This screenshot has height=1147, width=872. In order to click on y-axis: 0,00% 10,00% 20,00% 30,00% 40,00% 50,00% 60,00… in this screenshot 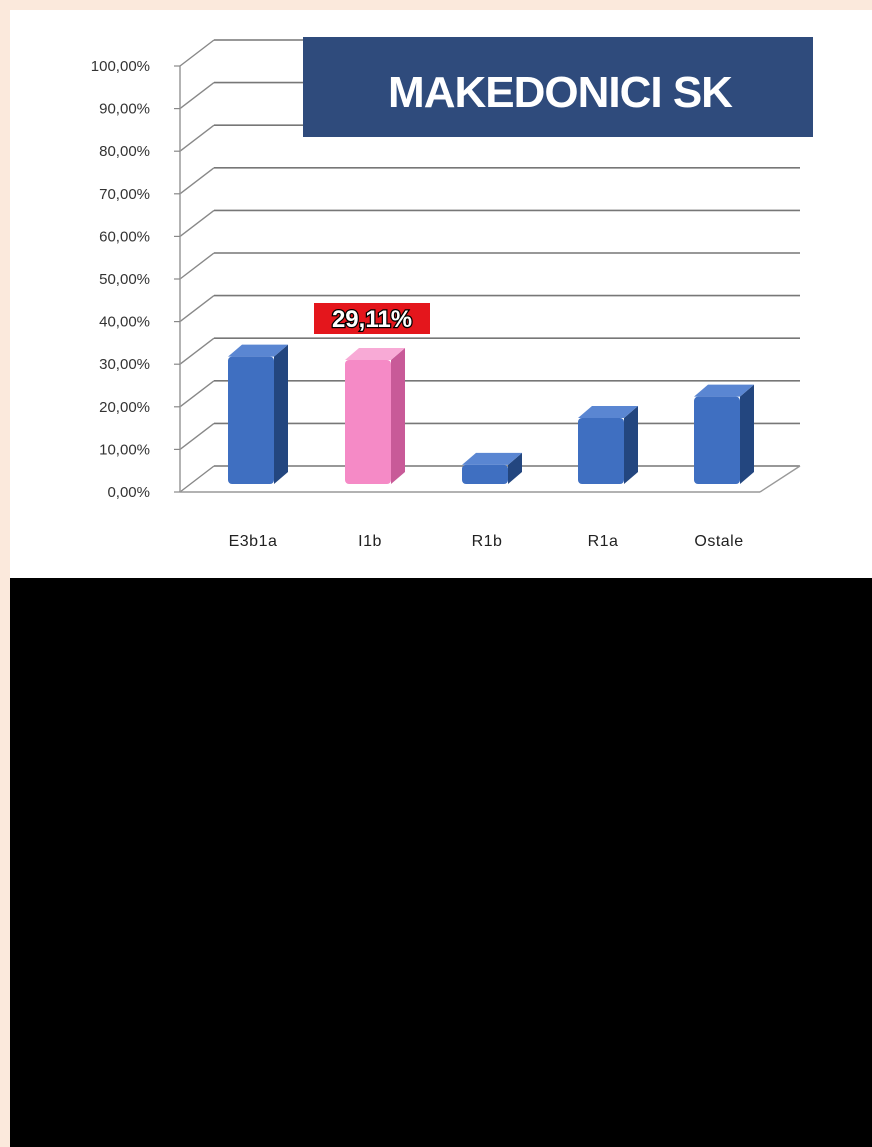, I will do `click(136, 279)`.